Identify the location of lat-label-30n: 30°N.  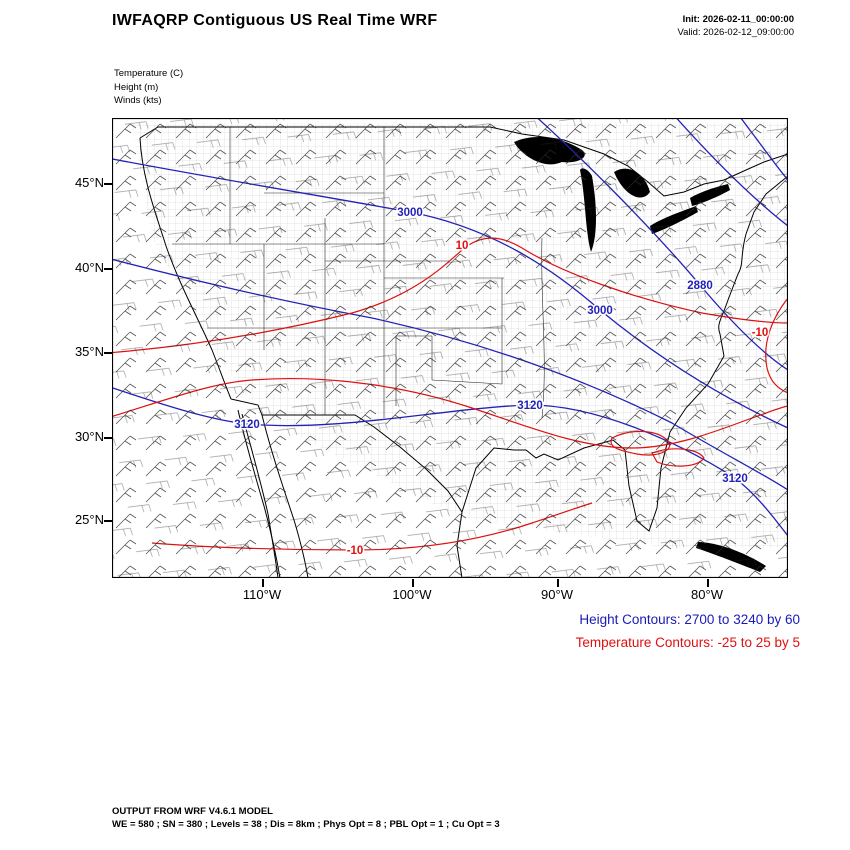
(89, 436).